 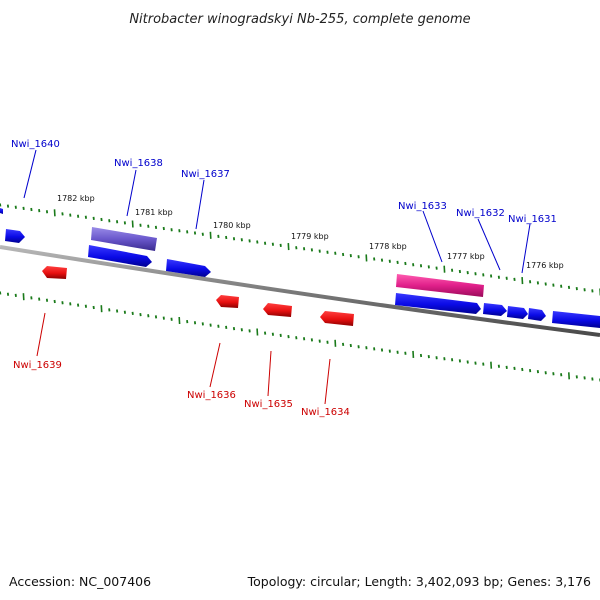 I want to click on reverse-genes, so click(x=198, y=296).